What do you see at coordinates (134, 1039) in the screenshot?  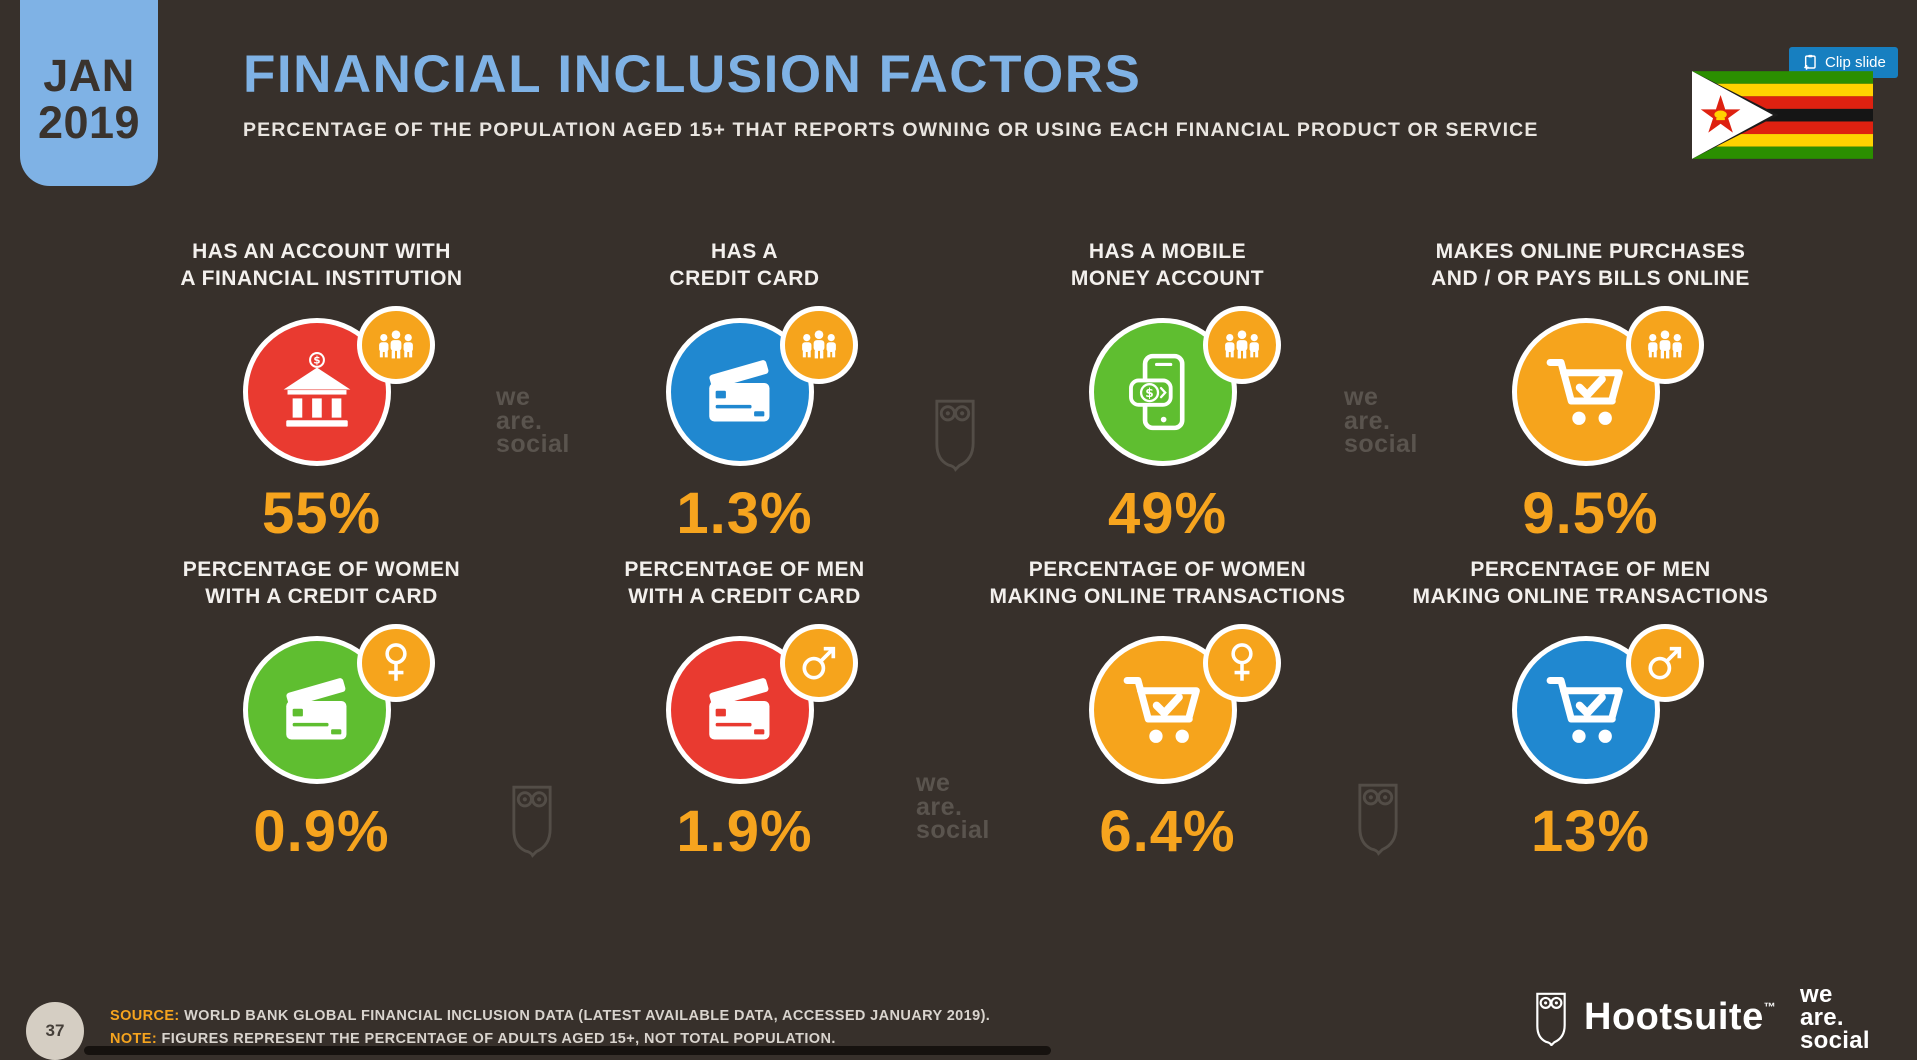 I see `note-label: NOTE:` at bounding box center [134, 1039].